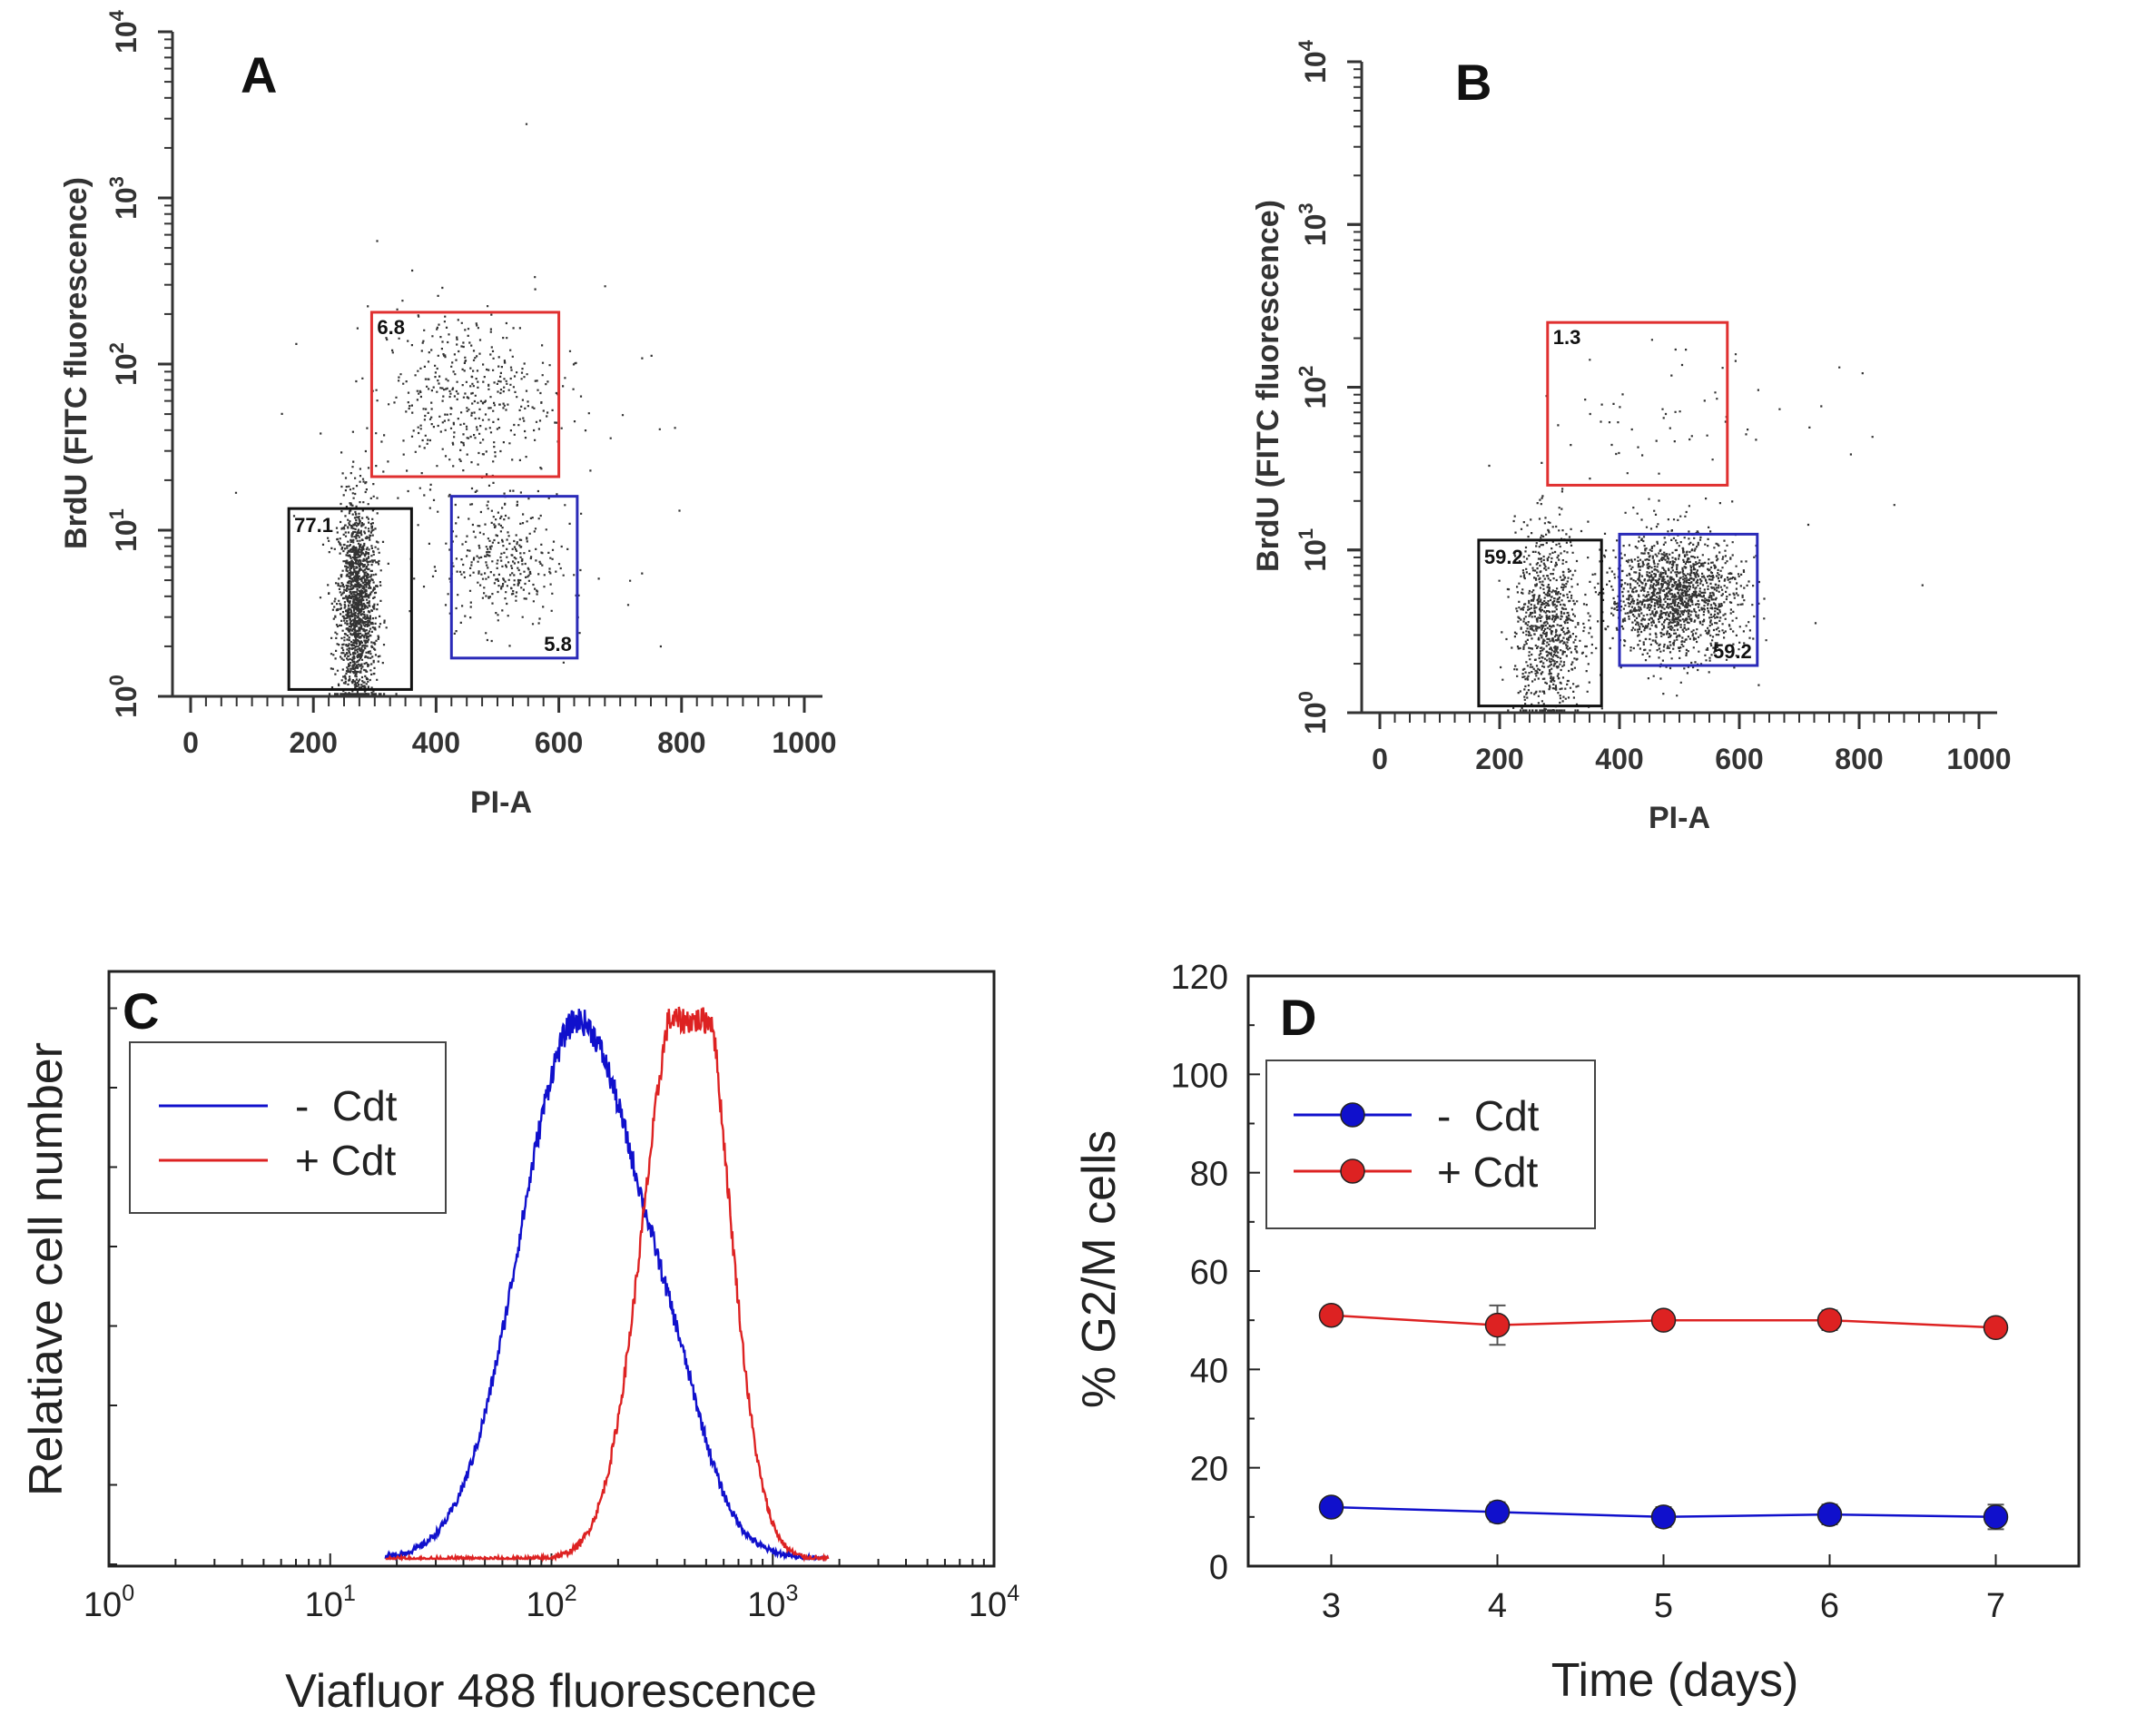  I want to click on panel-d-y-tick-label: 0, so click(1218, 1568).